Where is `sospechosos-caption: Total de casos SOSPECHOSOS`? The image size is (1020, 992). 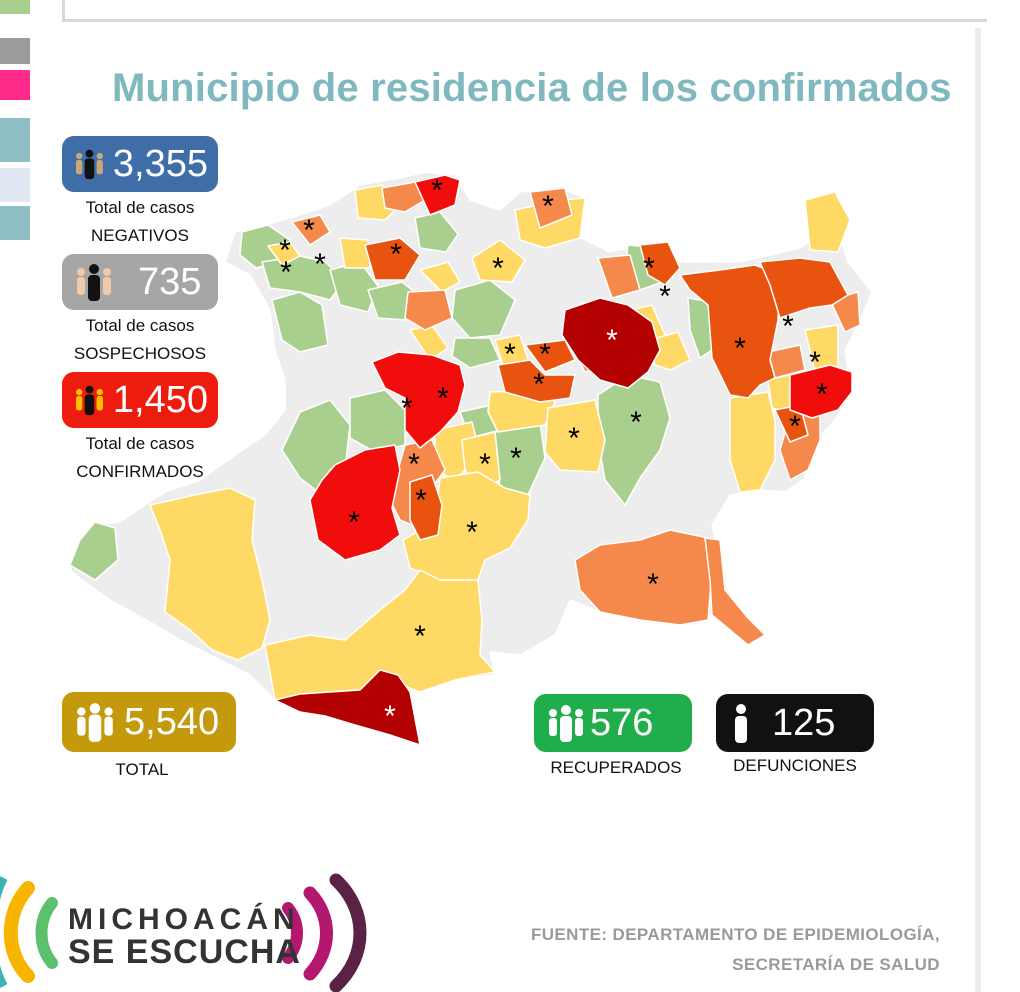
sospechosos-caption: Total de casos SOSPECHOSOS is located at coordinates (140, 340).